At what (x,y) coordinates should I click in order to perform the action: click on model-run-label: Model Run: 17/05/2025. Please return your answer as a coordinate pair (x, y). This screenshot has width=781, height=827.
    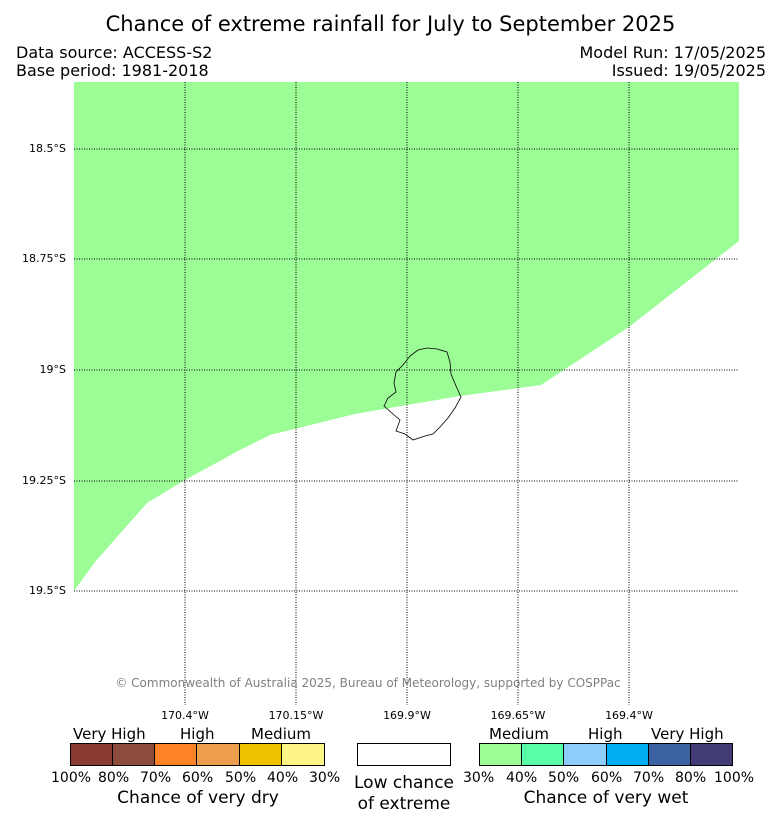
    Looking at the image, I should click on (673, 52).